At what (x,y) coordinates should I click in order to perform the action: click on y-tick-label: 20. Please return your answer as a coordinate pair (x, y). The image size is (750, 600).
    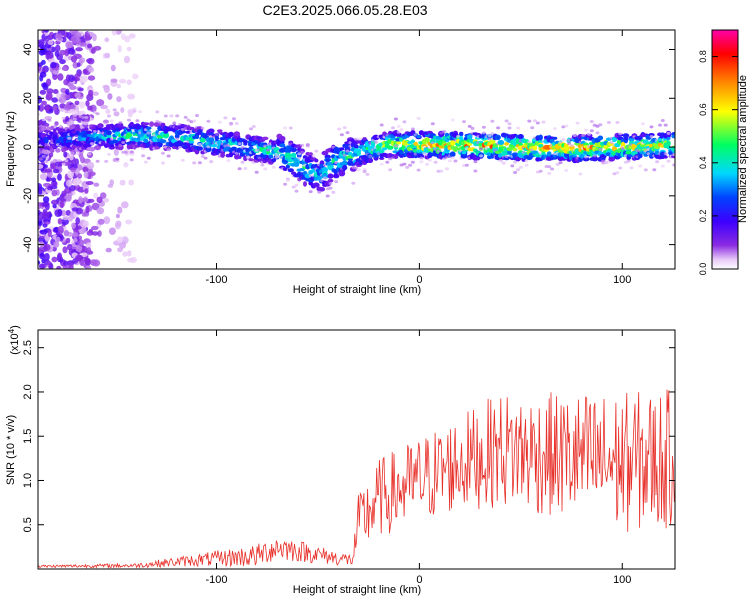
    Looking at the image, I should click on (28, 98).